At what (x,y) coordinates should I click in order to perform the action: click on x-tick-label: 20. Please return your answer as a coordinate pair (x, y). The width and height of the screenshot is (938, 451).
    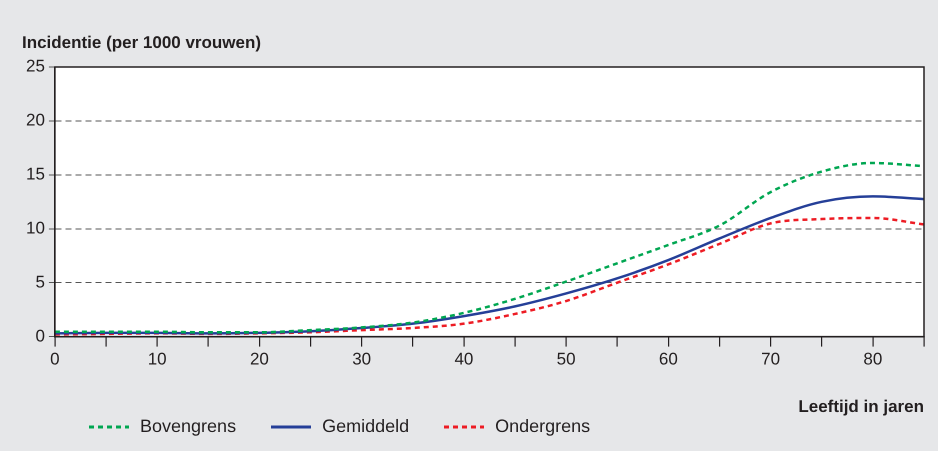
    Looking at the image, I should click on (259, 358).